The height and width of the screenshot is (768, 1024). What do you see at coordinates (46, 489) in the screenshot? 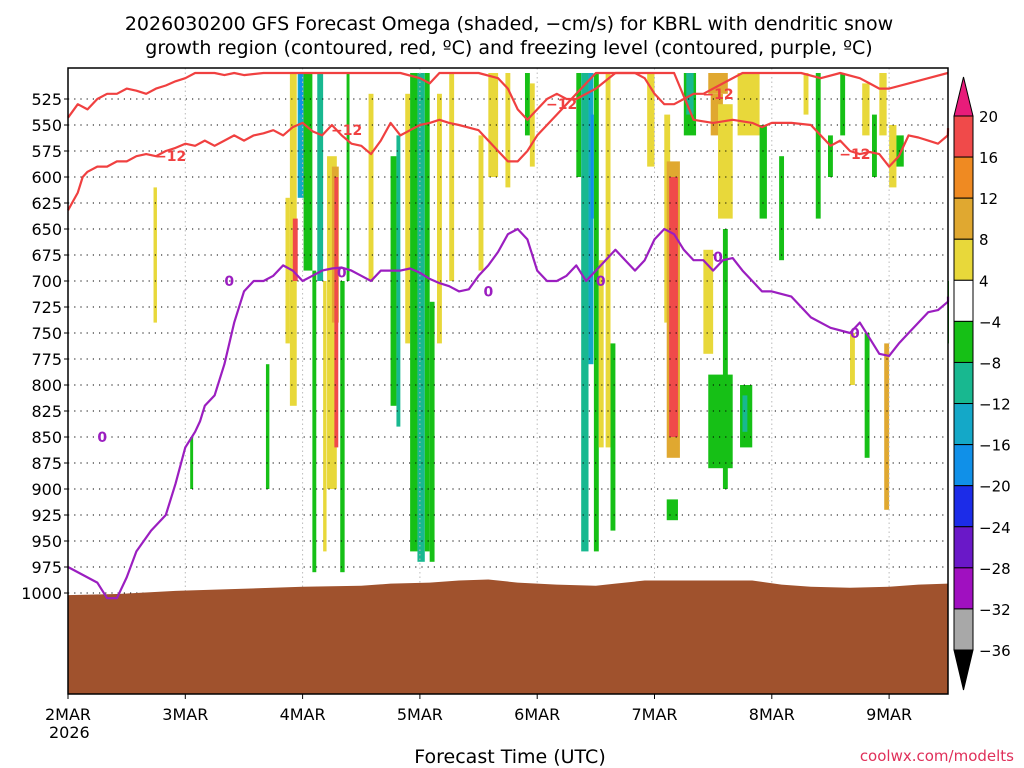
I see `y-tick-label-900: 900` at bounding box center [46, 489].